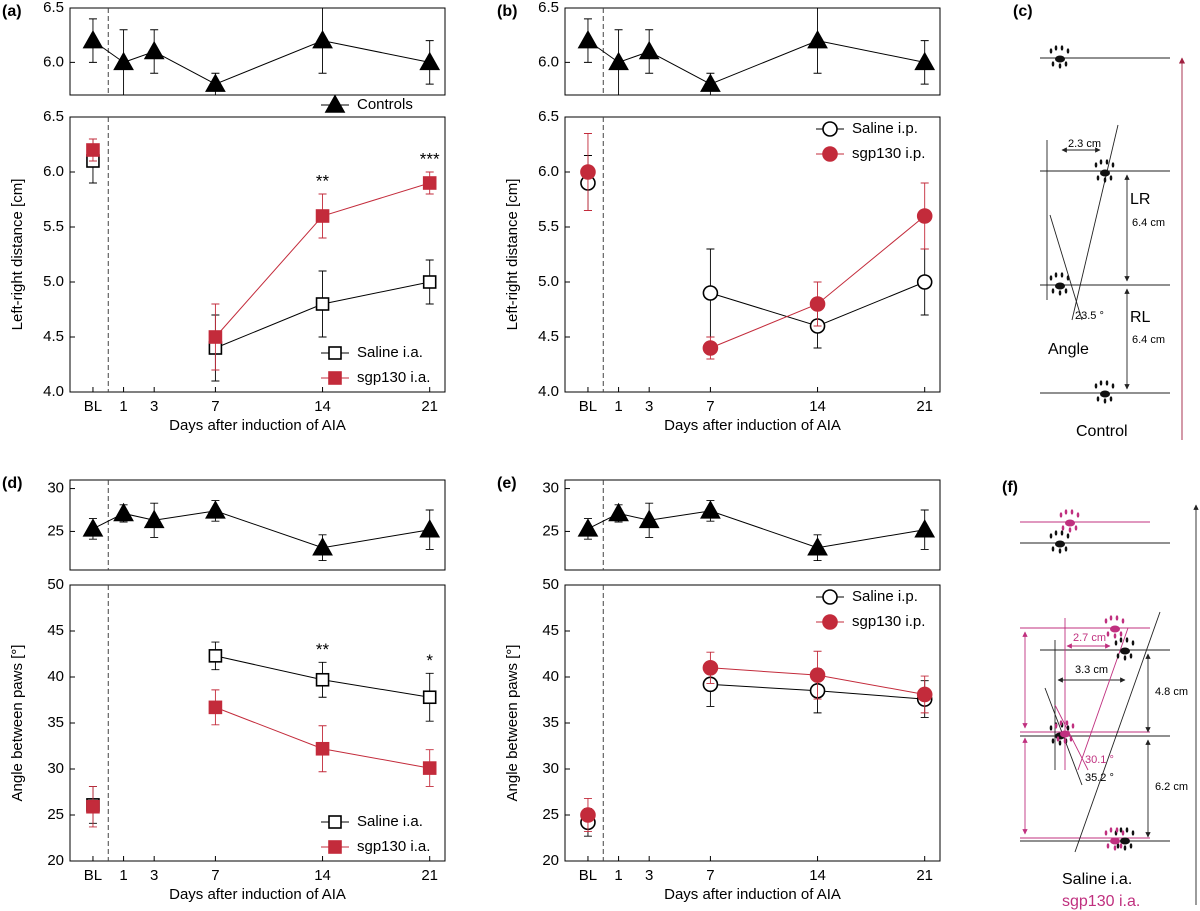 This screenshot has height=911, width=1200. Describe the element at coordinates (548, 391) in the screenshot. I see `y-tick-label: 4.0` at that location.